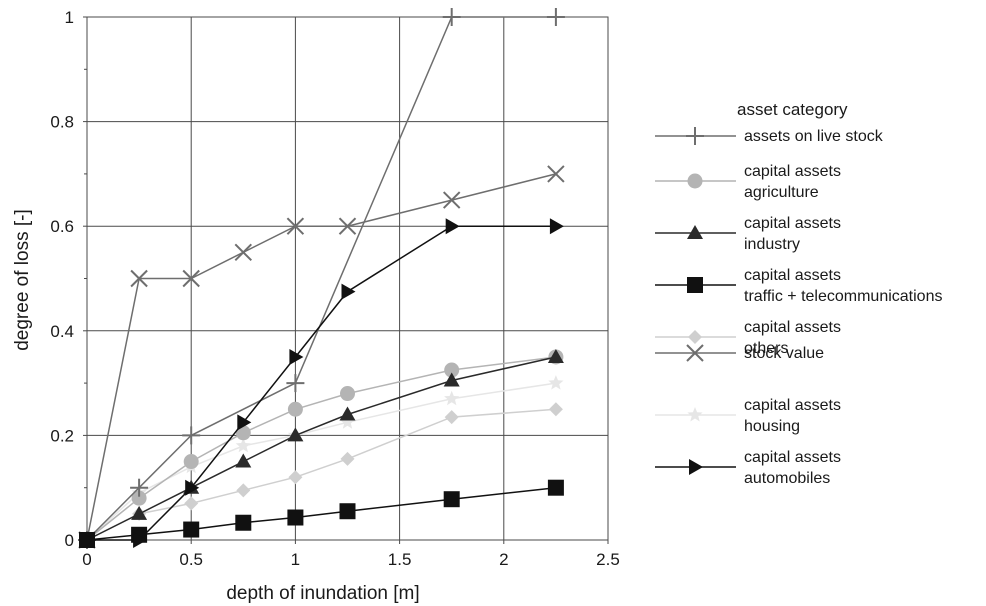 Image resolution: width=986 pixels, height=606 pixels. Describe the element at coordinates (86, 559) in the screenshot. I see `x-tick-label: 0` at that location.